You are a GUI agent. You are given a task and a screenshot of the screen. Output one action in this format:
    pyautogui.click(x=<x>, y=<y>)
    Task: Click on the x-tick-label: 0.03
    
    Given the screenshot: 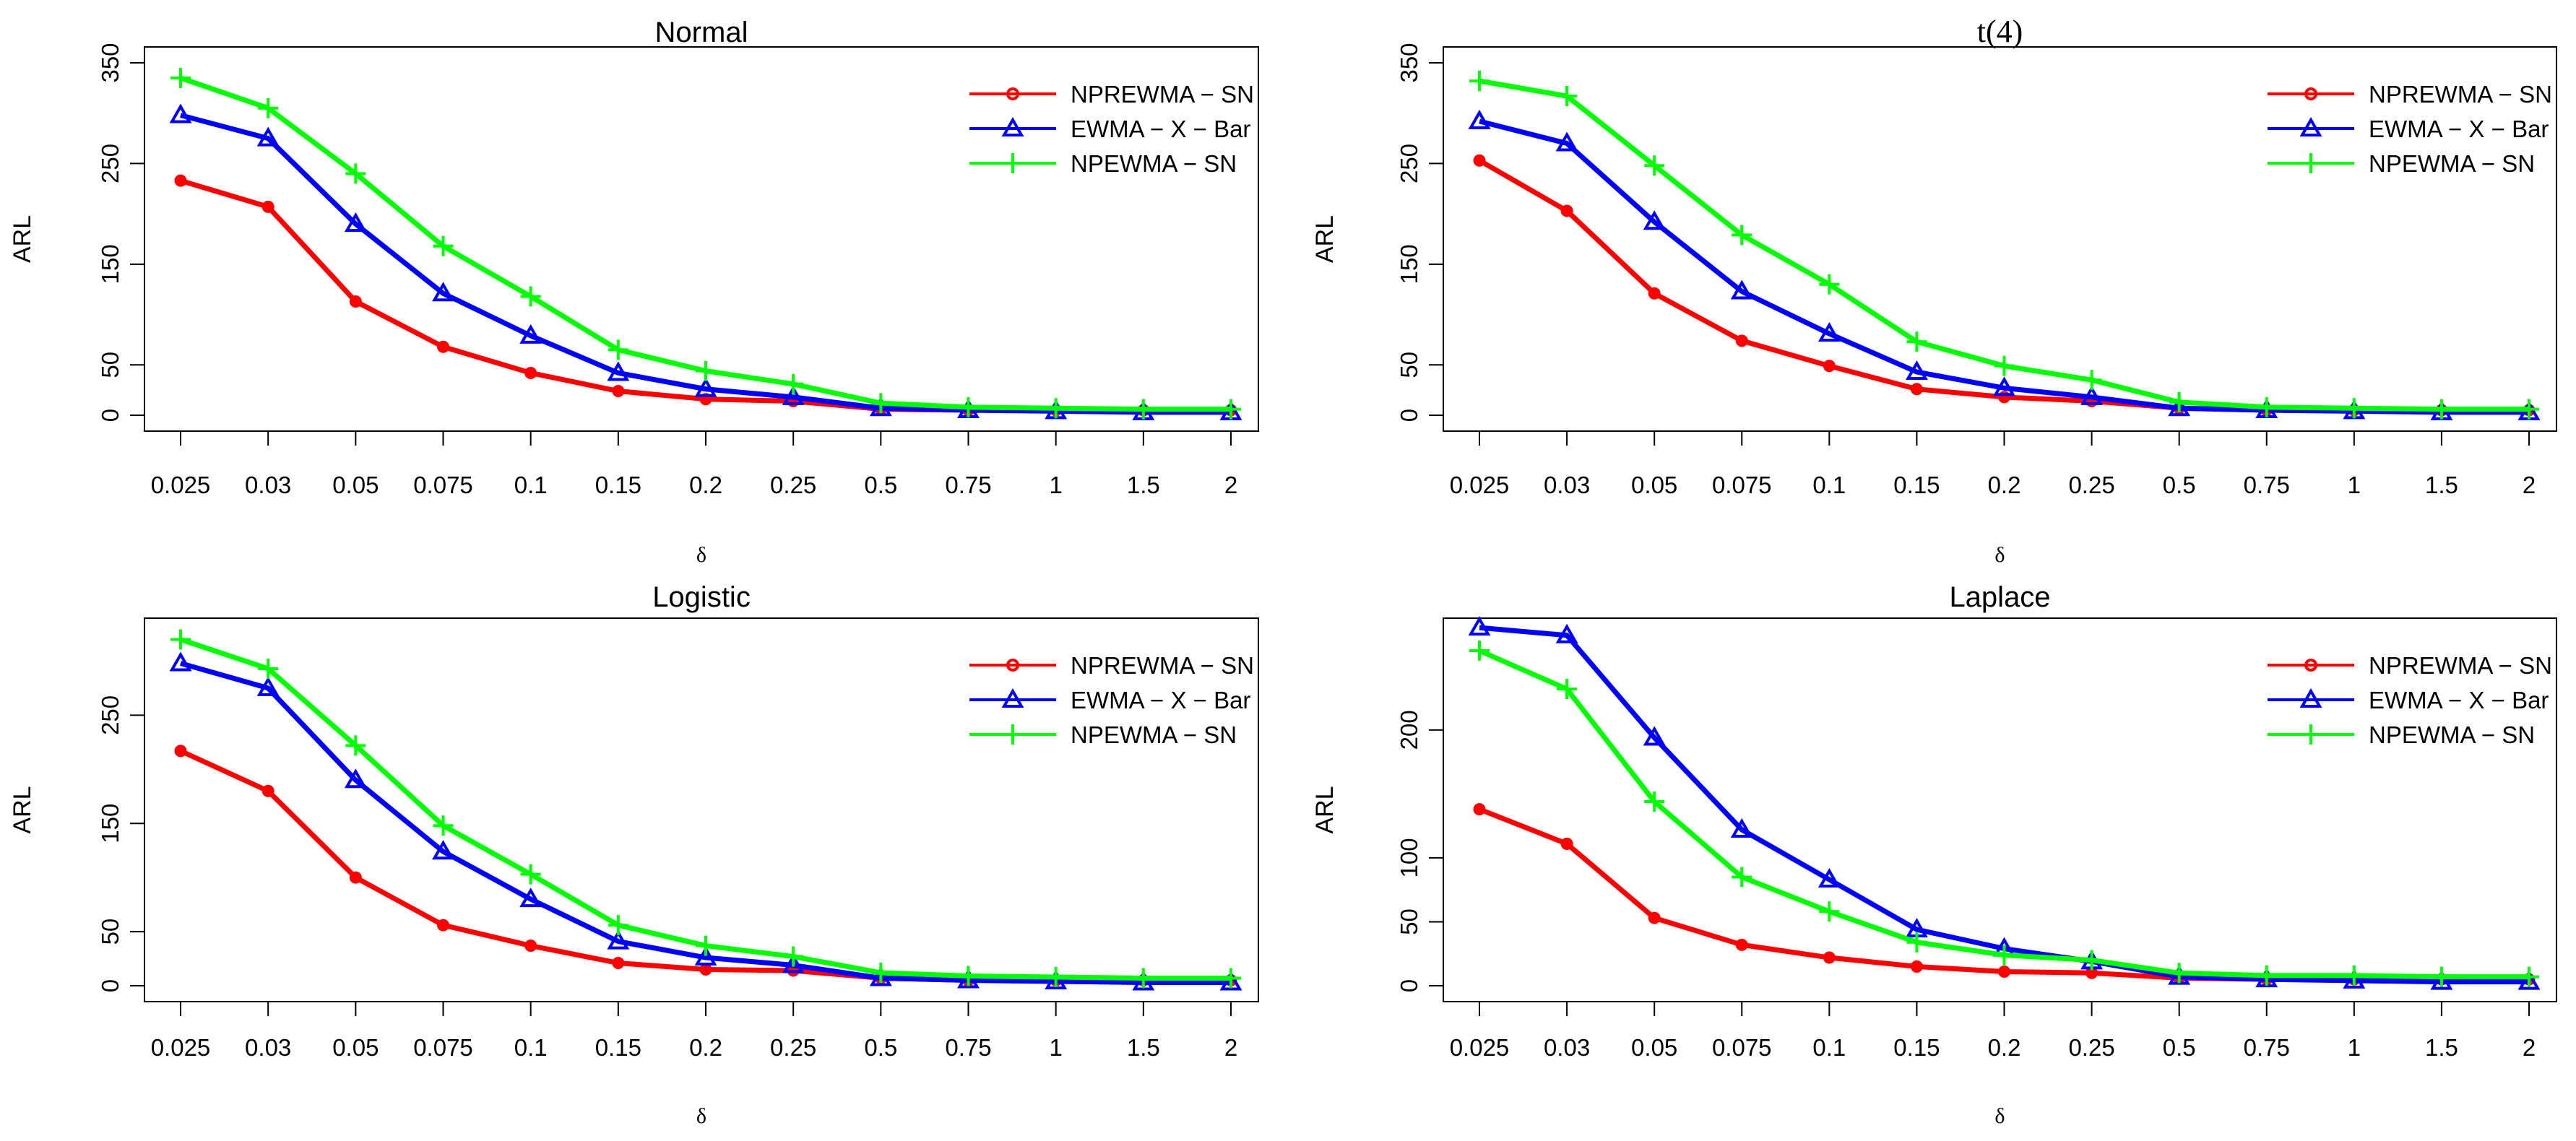 What is the action you would take?
    pyautogui.click(x=268, y=485)
    